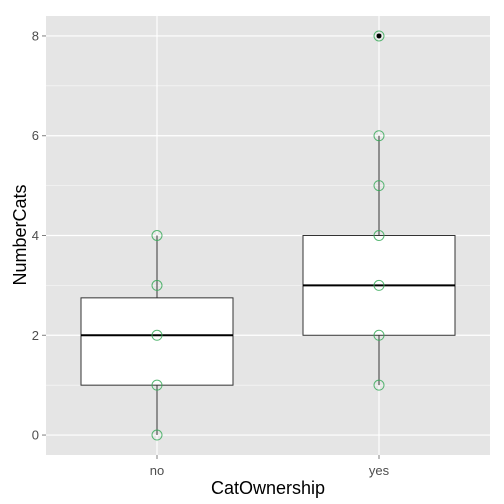  I want to click on outlier-point, so click(379, 36).